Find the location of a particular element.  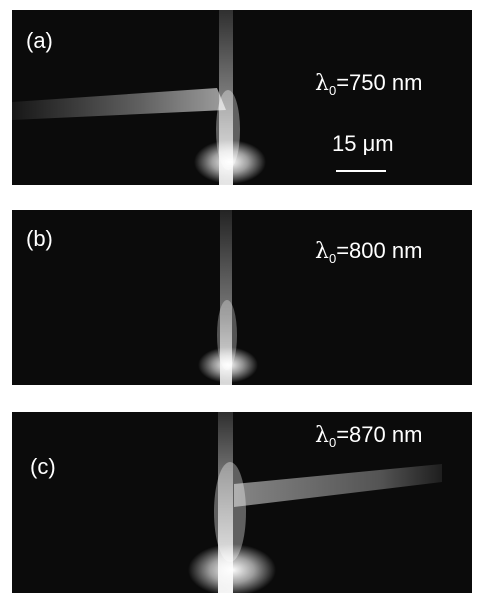

scale-bar-label: 15 μm is located at coordinates (363, 143).